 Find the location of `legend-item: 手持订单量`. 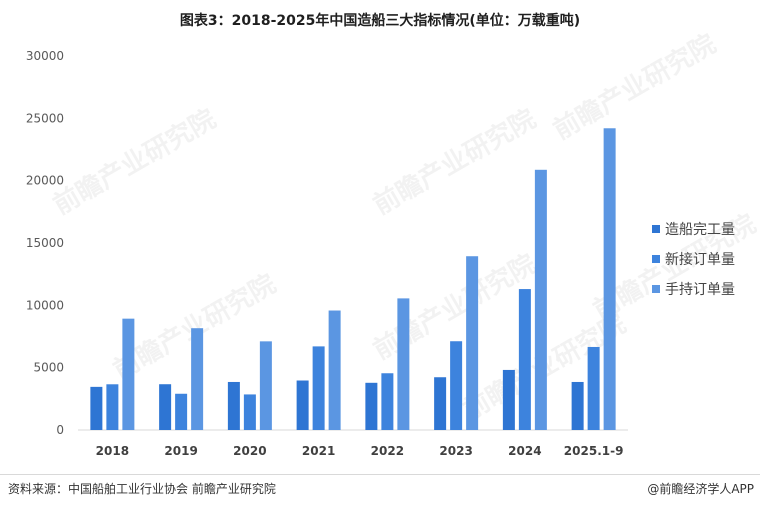

legend-item: 手持订单量 is located at coordinates (693, 289).